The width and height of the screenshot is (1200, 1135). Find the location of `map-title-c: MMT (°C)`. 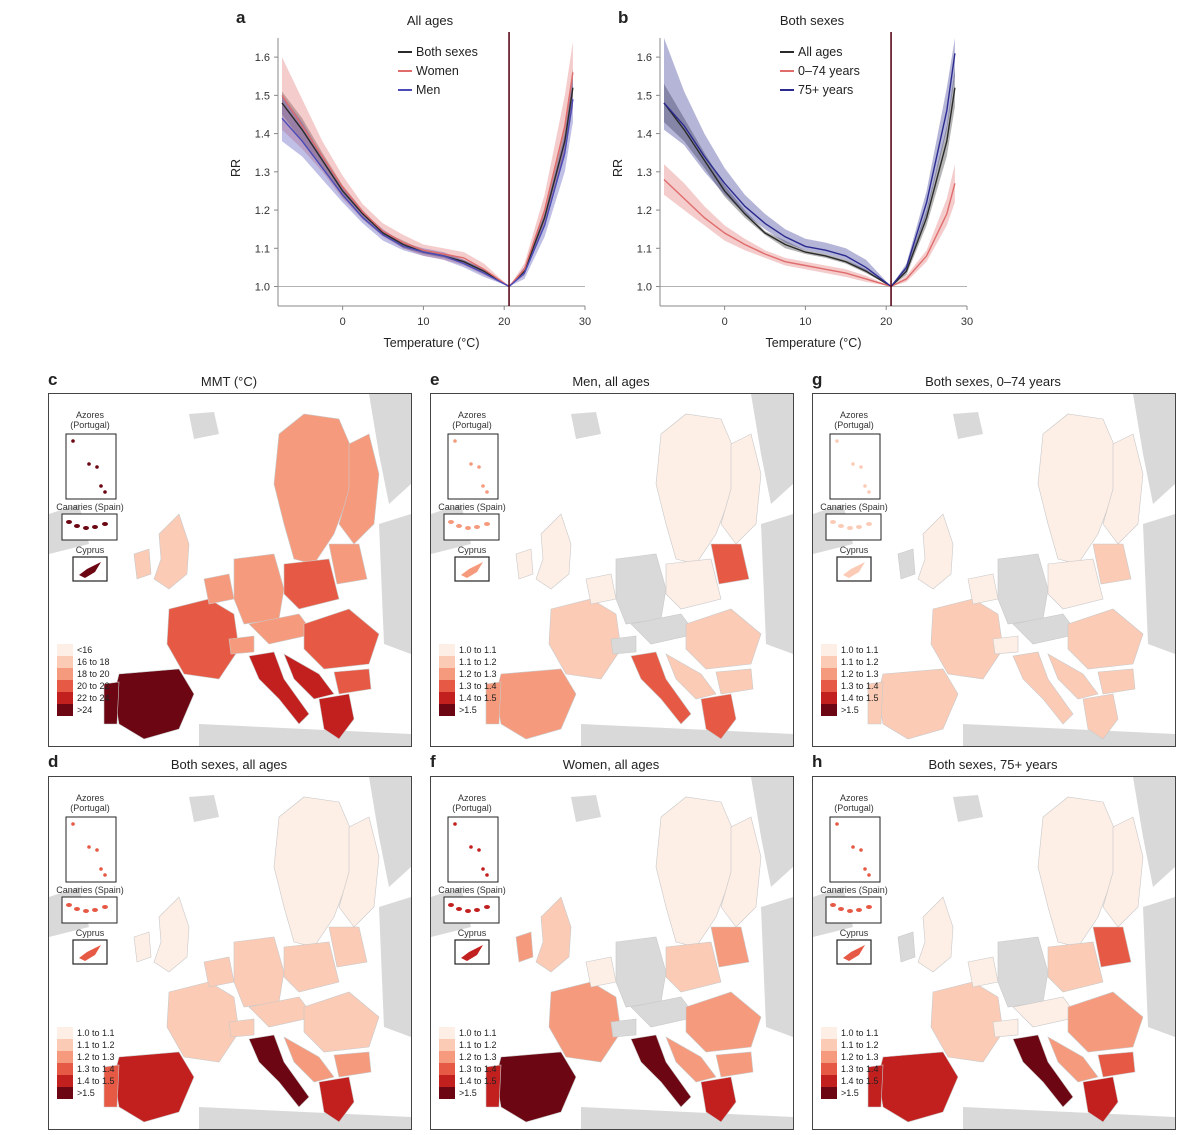

map-title-c: MMT (°C) is located at coordinates (229, 381).